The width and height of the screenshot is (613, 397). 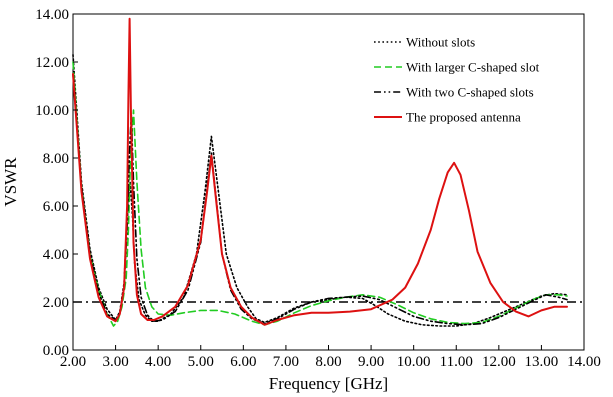 I want to click on x-tick-label: 9.00, so click(x=371, y=362).